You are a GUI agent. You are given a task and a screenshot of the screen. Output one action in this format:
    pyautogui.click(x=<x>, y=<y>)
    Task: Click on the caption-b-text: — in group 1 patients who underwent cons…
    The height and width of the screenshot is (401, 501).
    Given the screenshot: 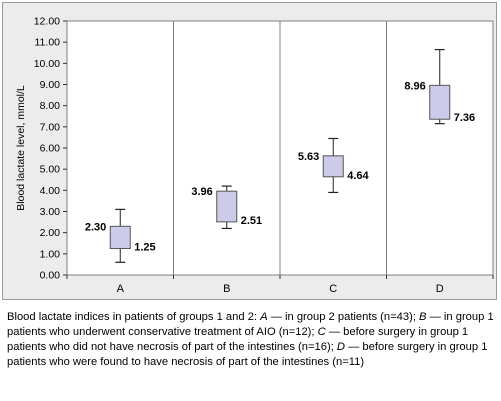 What is the action you would take?
    pyautogui.click(x=250, y=324)
    